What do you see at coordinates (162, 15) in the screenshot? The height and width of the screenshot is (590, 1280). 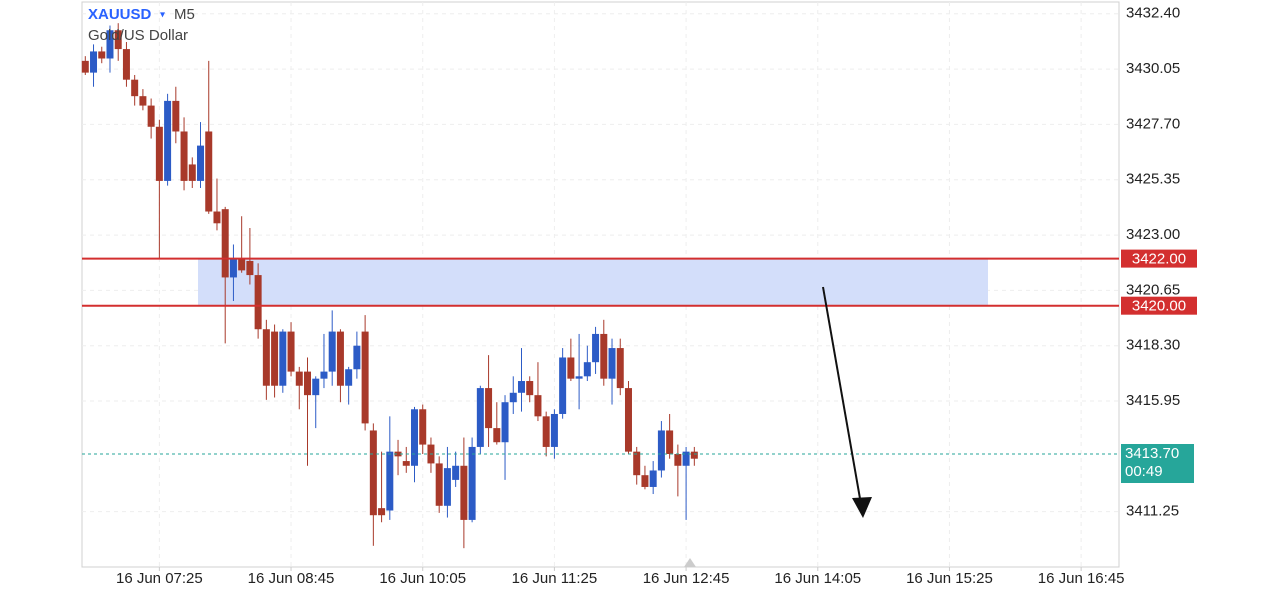 I see `dropdown-icon: ▾` at bounding box center [162, 15].